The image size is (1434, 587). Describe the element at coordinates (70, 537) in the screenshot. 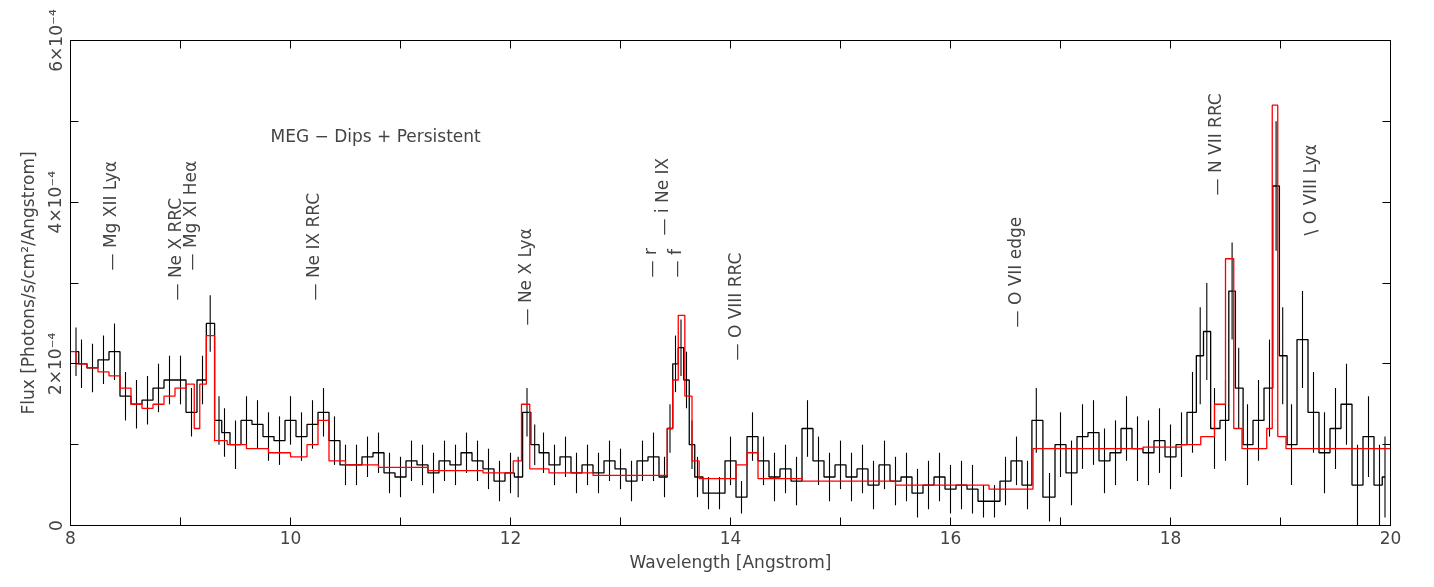

I see `x-tick-label: 8` at that location.